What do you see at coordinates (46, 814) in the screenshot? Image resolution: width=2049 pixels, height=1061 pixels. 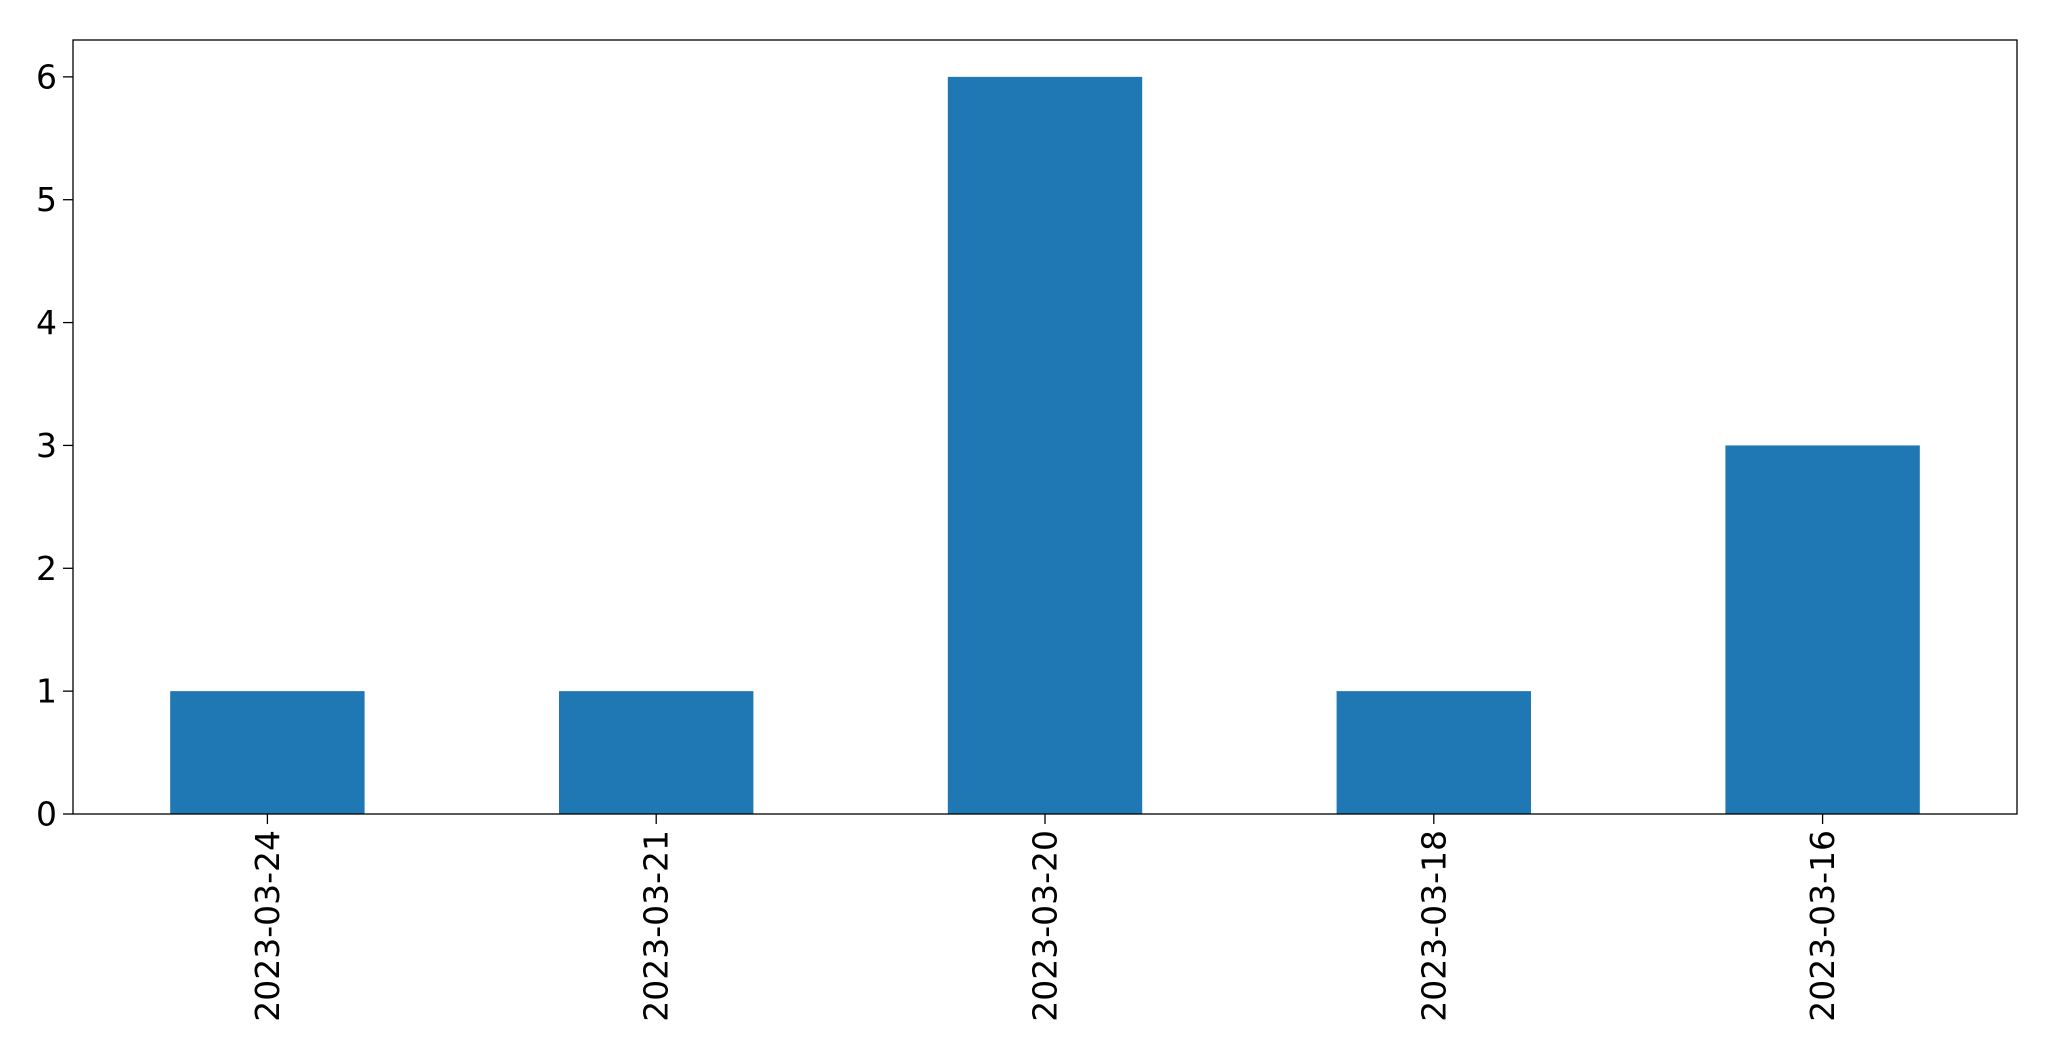 I see `y-tick-label: 0` at bounding box center [46, 814].